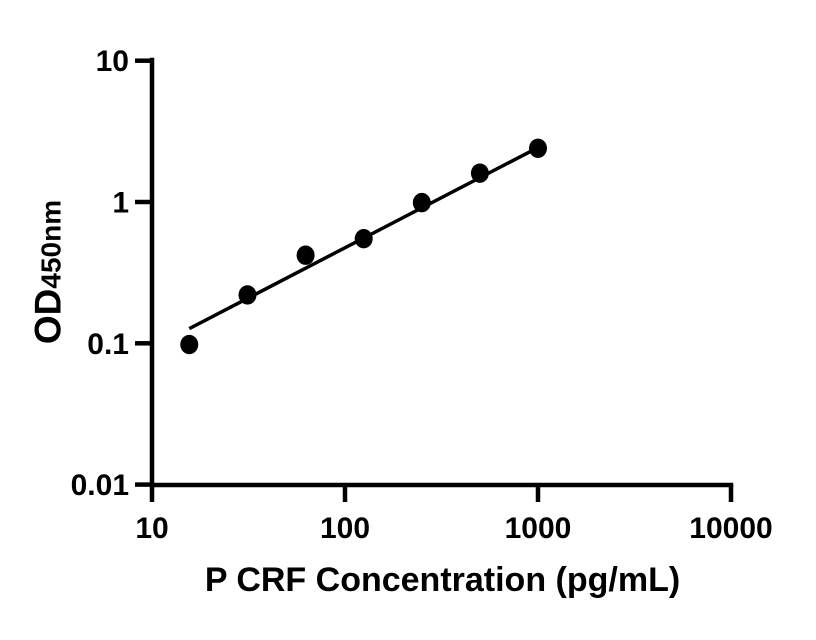 This screenshot has height=640, width=816. I want to click on y-axis-title-subscript: 450nm, so click(51, 244).